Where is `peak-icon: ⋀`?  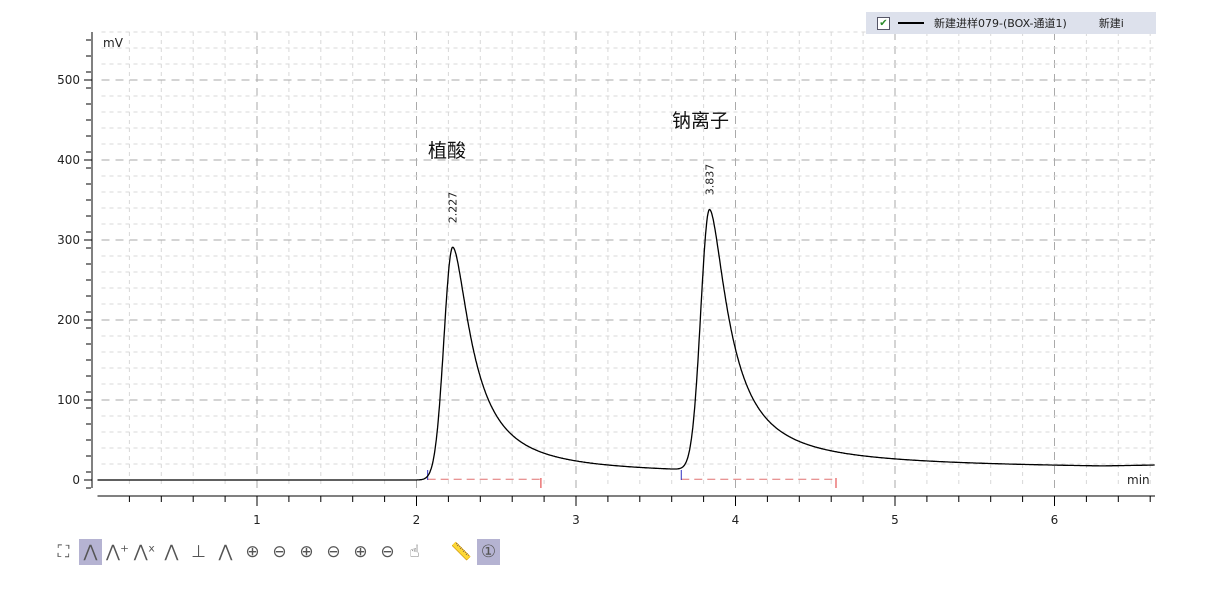 peak-icon: ⋀ is located at coordinates (90, 552).